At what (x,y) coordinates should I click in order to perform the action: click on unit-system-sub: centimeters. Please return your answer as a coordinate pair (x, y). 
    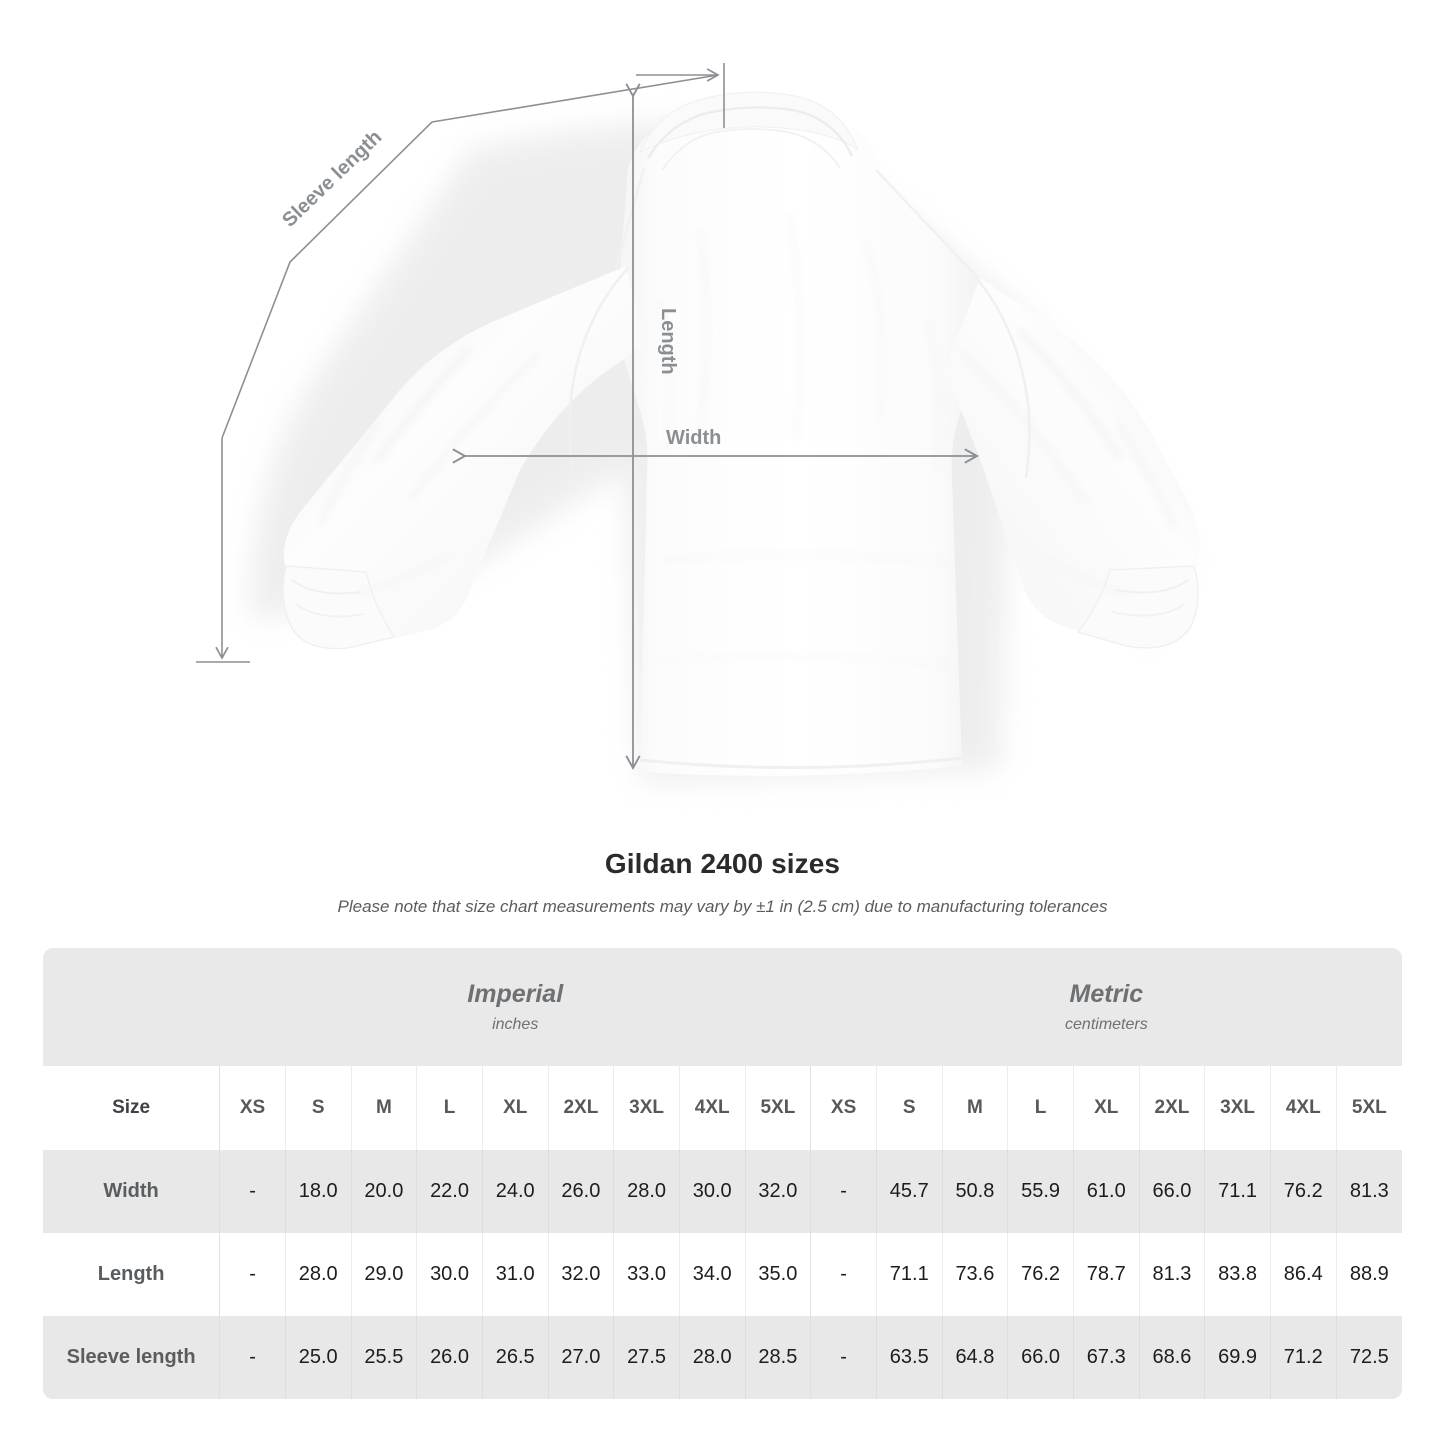
    Looking at the image, I should click on (1106, 1024).